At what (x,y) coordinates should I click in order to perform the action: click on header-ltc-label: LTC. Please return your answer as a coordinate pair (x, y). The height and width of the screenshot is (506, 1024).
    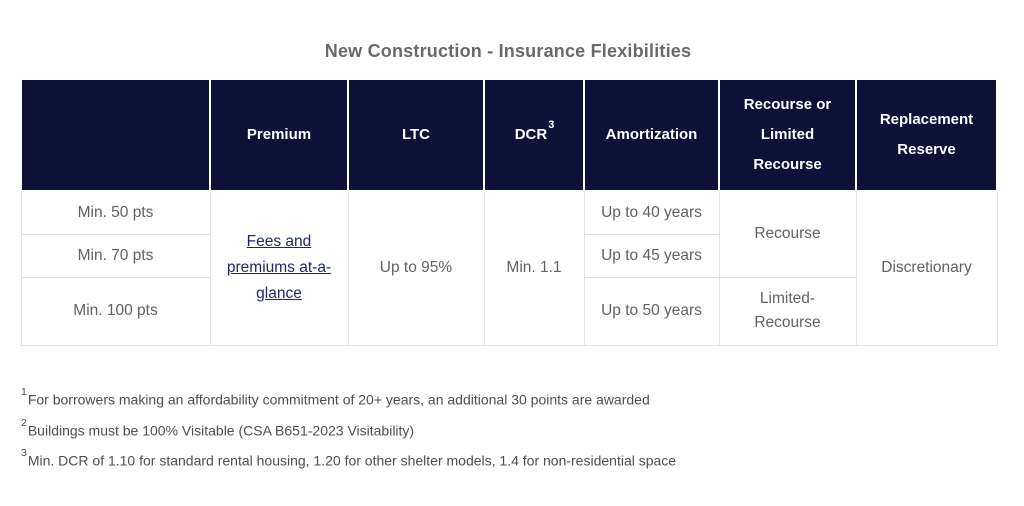
    Looking at the image, I should click on (416, 134).